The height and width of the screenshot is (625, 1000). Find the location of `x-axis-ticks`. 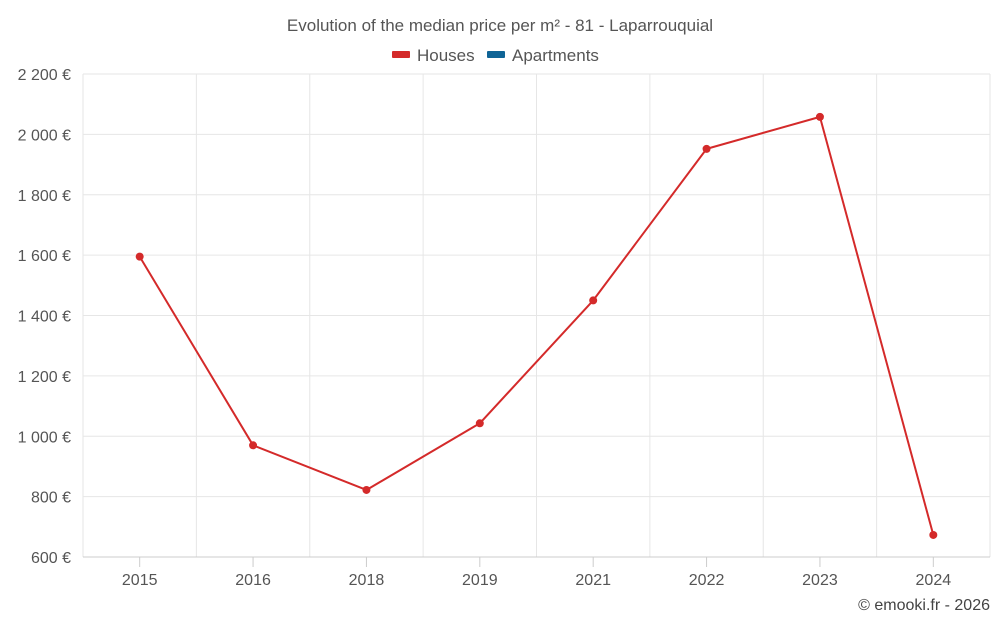

x-axis-ticks is located at coordinates (536, 562).